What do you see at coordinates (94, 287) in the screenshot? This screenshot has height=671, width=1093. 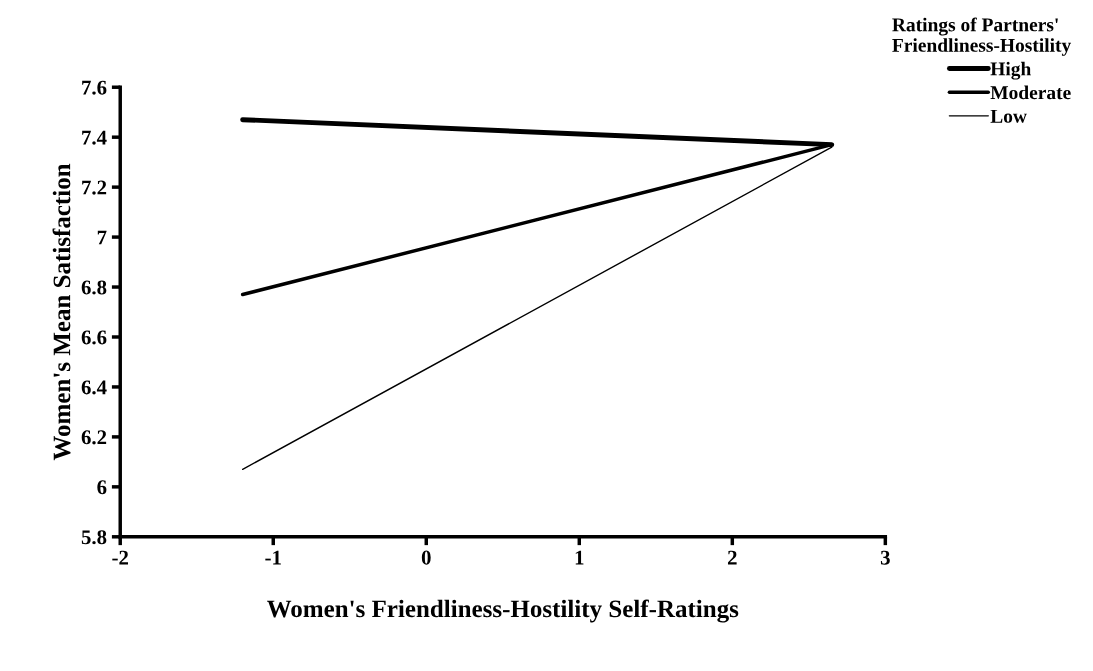 I see `y-tick-label: 6.8` at bounding box center [94, 287].